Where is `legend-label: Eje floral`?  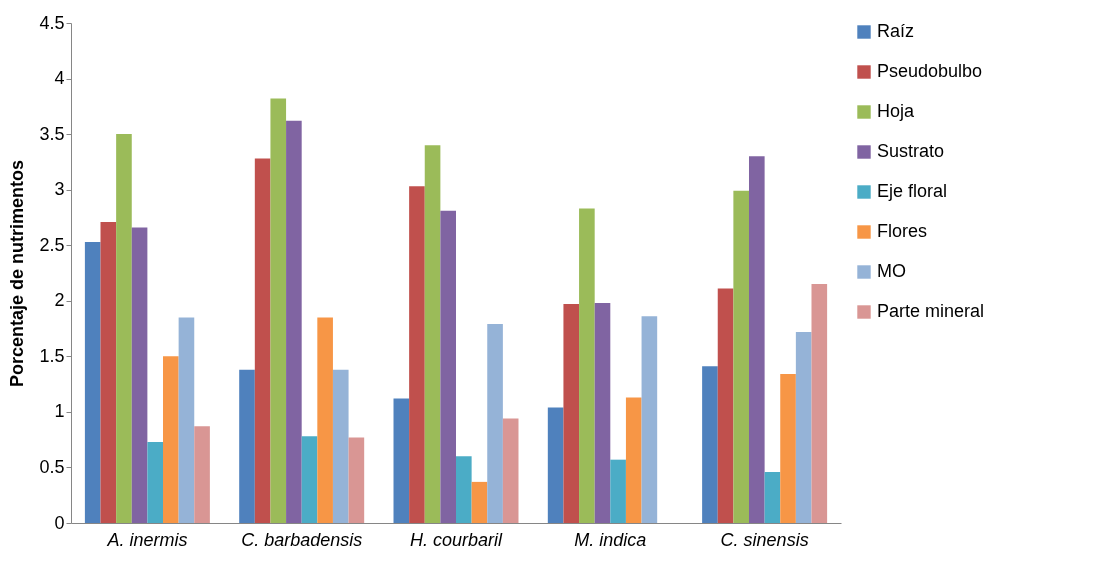
legend-label: Eje floral is located at coordinates (912, 191).